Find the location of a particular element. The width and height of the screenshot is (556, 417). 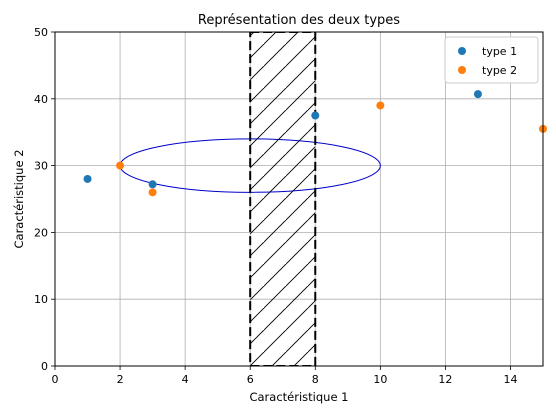

y-tick-label: 40 is located at coordinates (41, 99).